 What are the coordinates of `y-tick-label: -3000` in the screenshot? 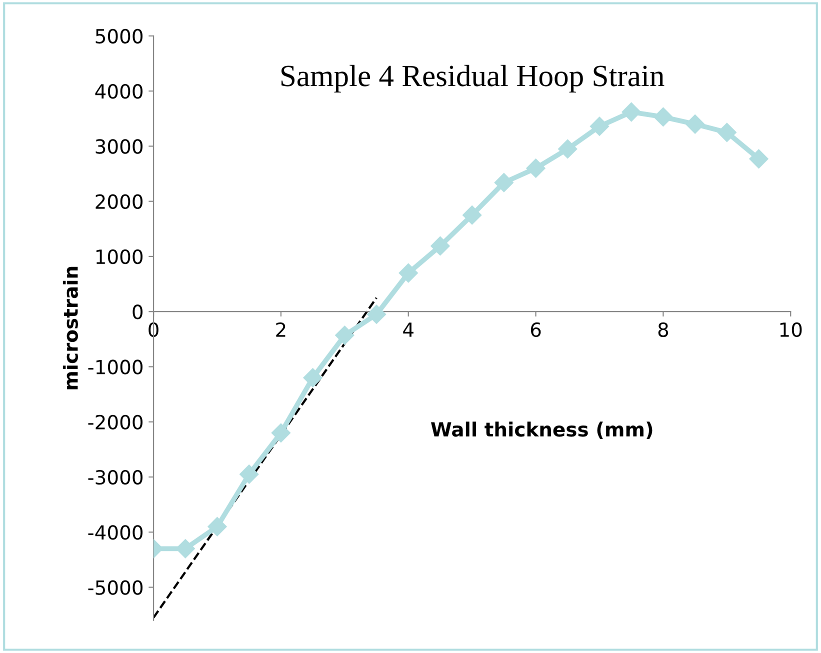 It's located at (115, 477).